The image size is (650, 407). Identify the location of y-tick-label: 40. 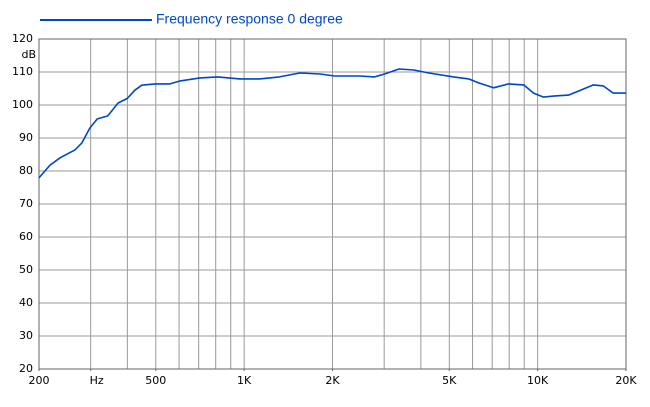
(26, 302).